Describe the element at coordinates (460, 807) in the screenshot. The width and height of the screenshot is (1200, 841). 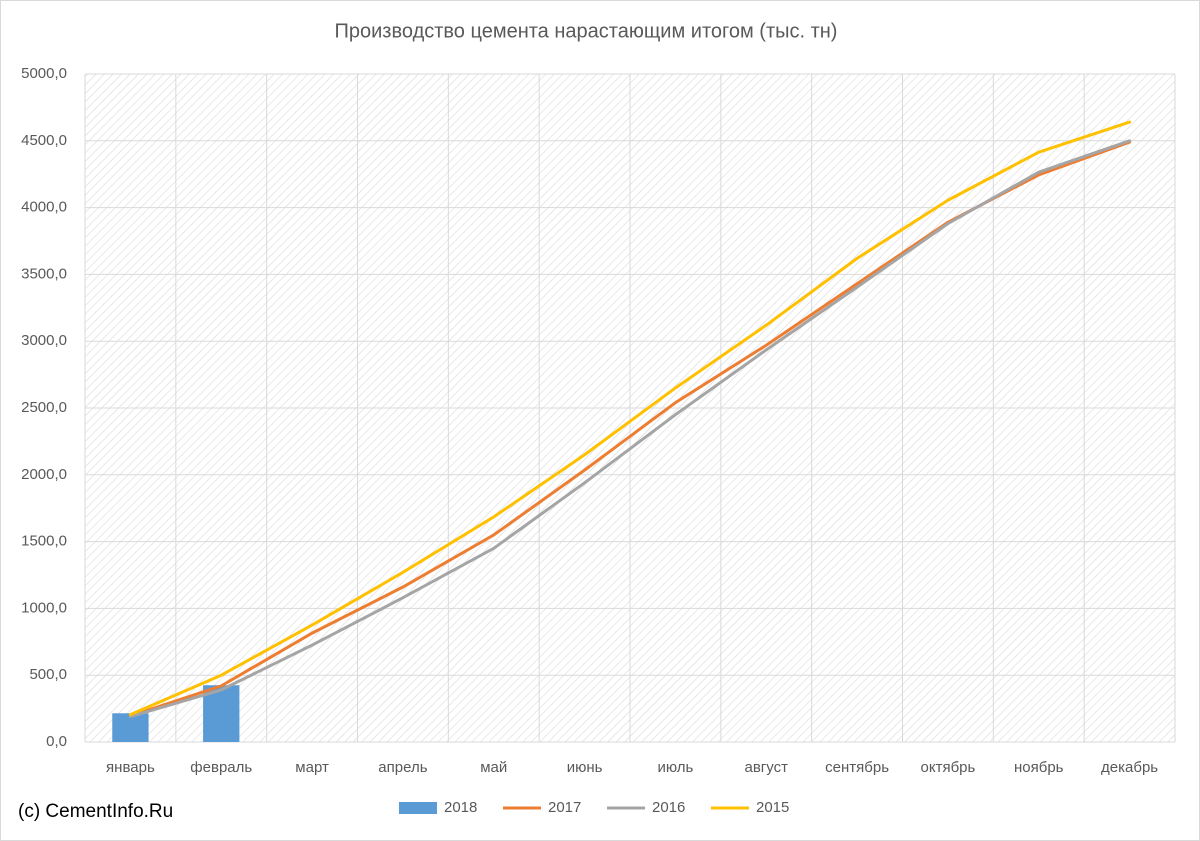
I see `legend-label: 2018` at that location.